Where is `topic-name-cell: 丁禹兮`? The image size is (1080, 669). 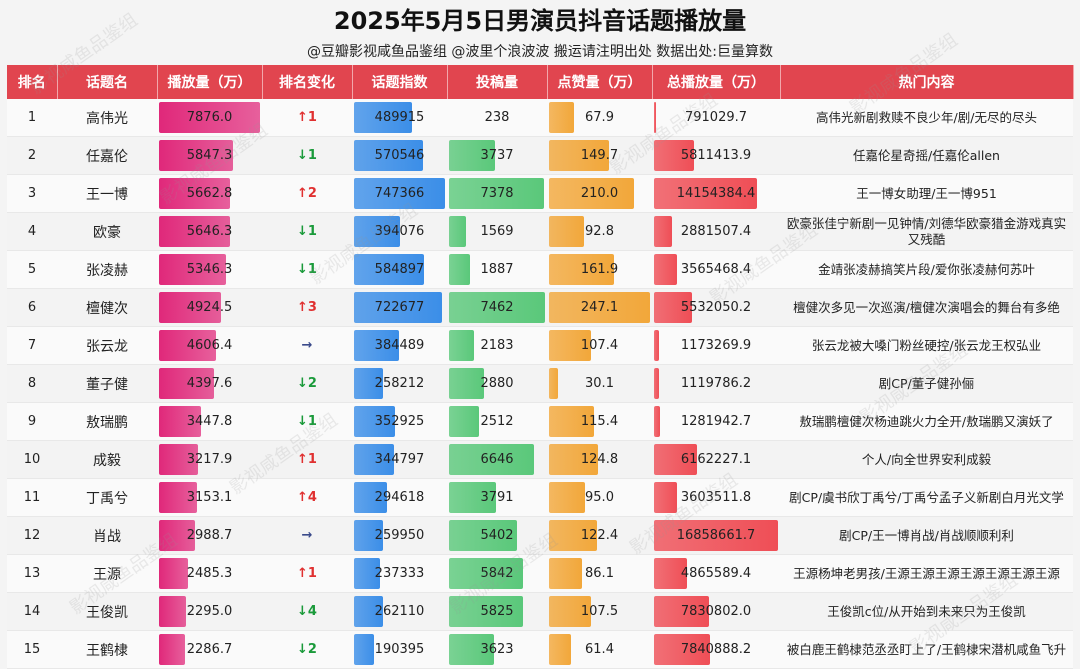
topic-name-cell: 丁禹兮 is located at coordinates (107, 497).